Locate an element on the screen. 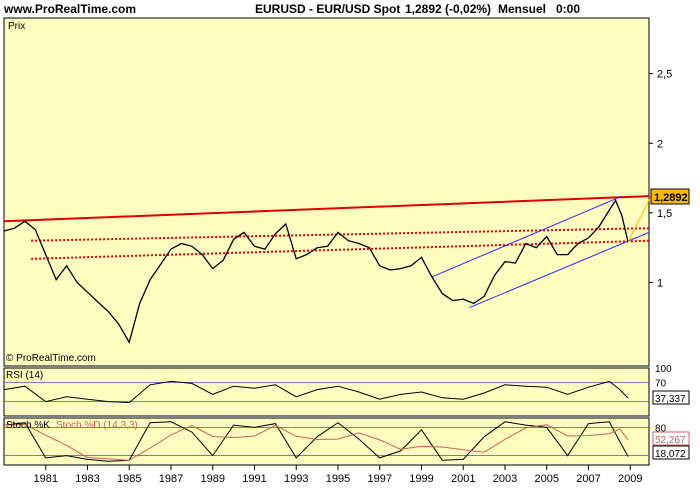 This screenshot has height=500, width=700. stoch-d-series-line is located at coordinates (316, 442).